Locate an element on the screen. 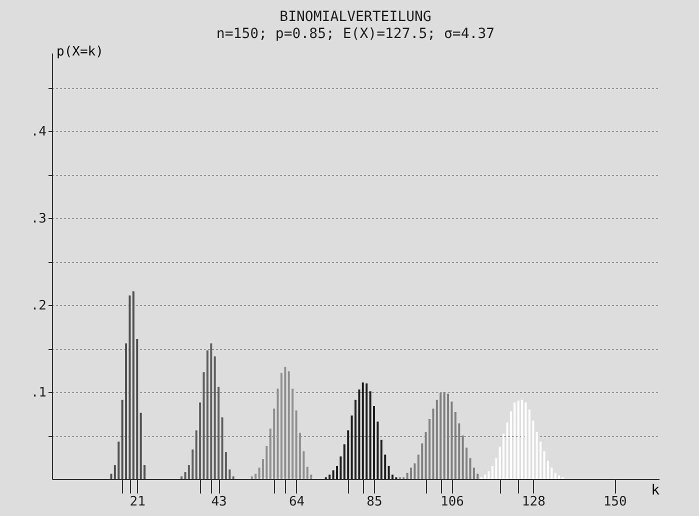  chart-subtitle: n=150; p=0.85; E(X)=127.5; σ=4.37 is located at coordinates (355, 34).